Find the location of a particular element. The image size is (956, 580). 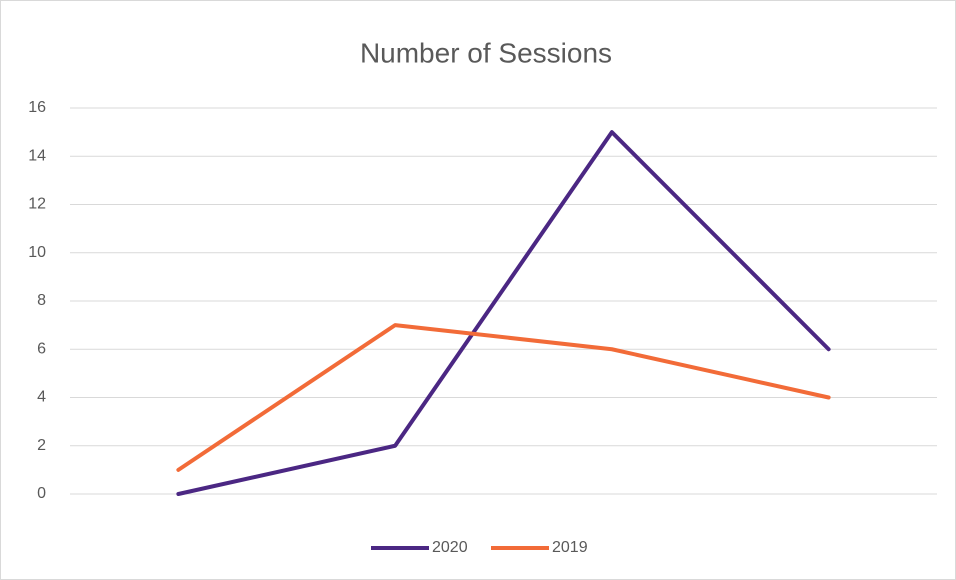

legend-label: 2019 is located at coordinates (570, 547).